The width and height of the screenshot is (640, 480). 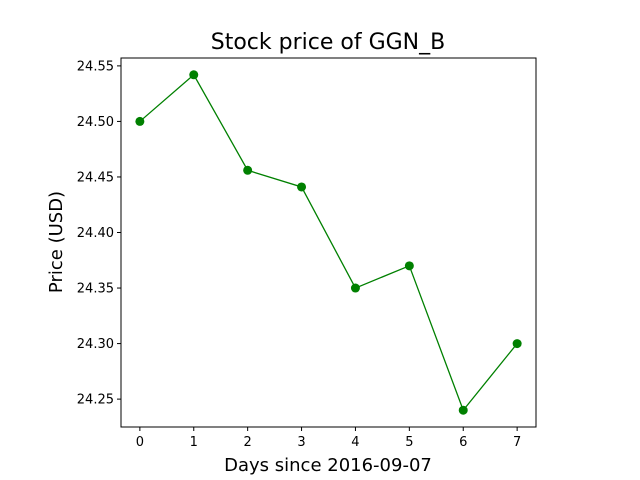 I want to click on y-tick-label: 24.55, so click(x=95, y=66).